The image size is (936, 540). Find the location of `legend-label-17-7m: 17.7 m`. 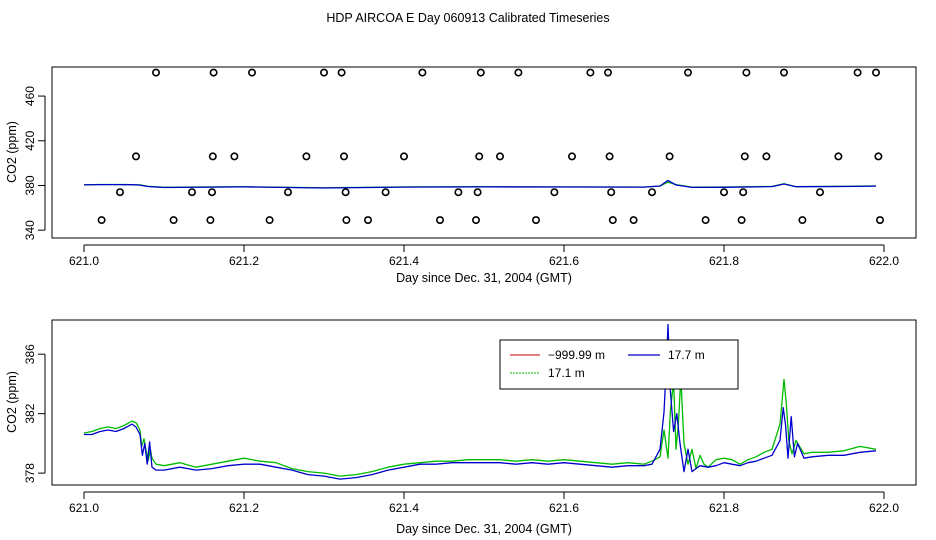

legend-label-17-7m: 17.7 m is located at coordinates (686, 355).